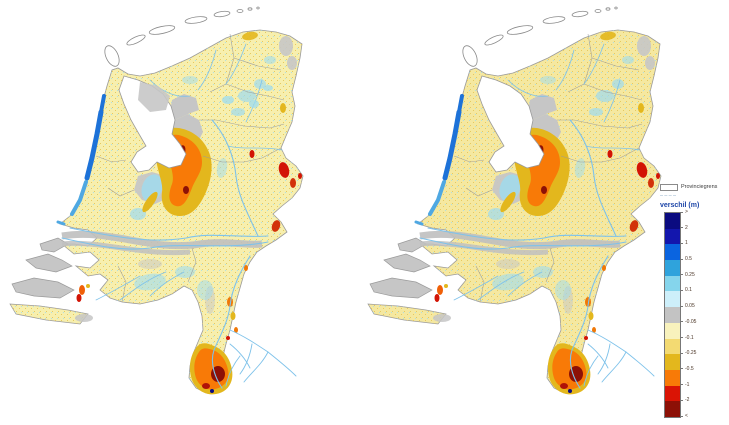  Describe the element at coordinates (680, 205) in the screenshot. I see `legend-title: verschil (m)` at that location.